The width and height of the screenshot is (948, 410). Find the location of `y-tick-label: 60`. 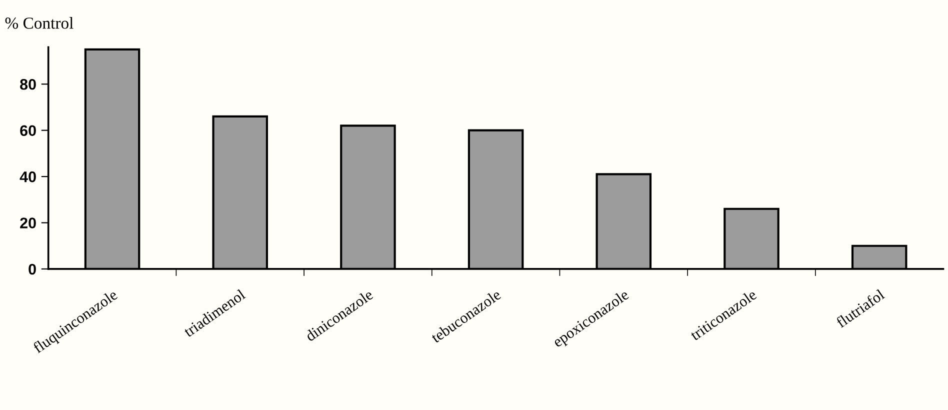

y-tick-label: 60 is located at coordinates (28, 130).